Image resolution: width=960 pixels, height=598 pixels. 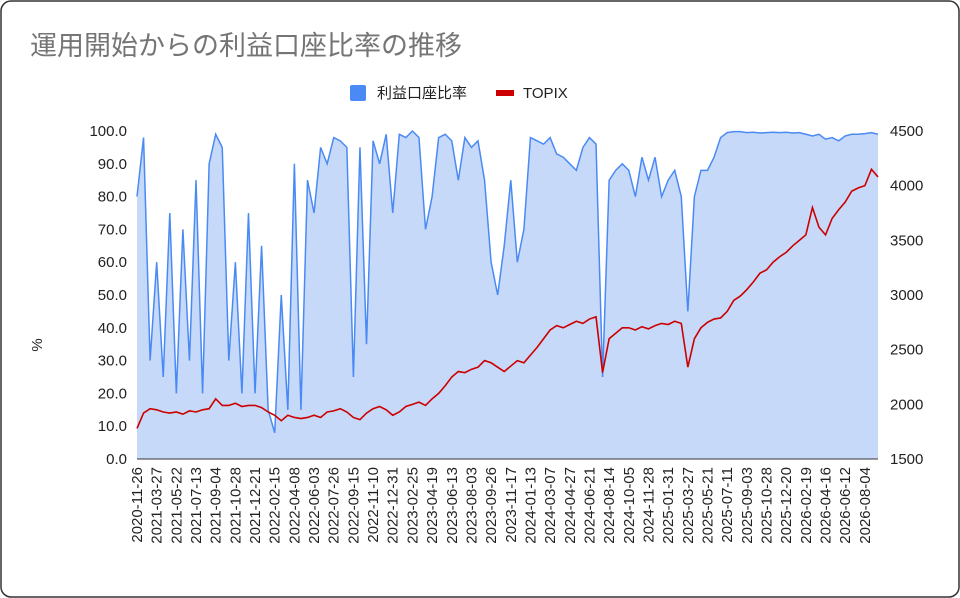 What do you see at coordinates (906, 131) in the screenshot?
I see `y2-tick-label: 4500` at bounding box center [906, 131].